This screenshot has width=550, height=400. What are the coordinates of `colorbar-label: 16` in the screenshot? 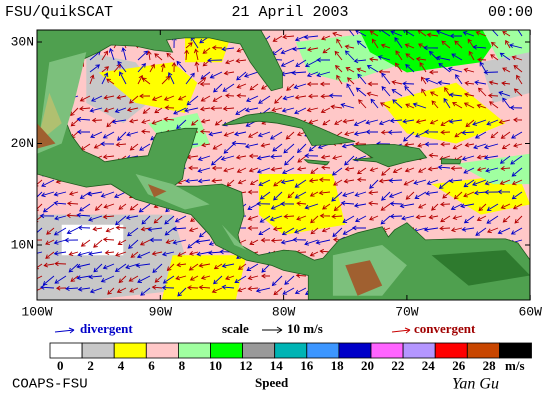 It's located at (307, 365).